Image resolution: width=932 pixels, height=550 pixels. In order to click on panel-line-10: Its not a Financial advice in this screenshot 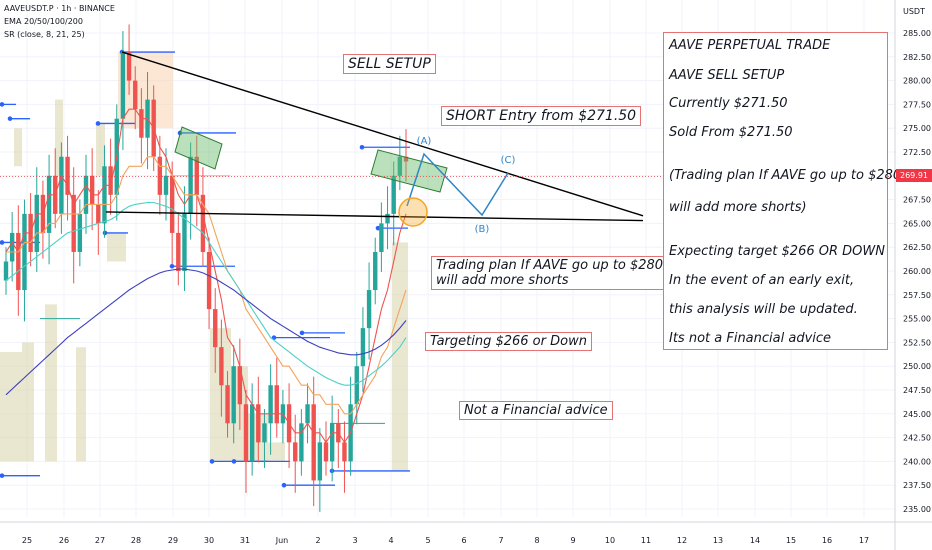, I will do `click(750, 338)`.